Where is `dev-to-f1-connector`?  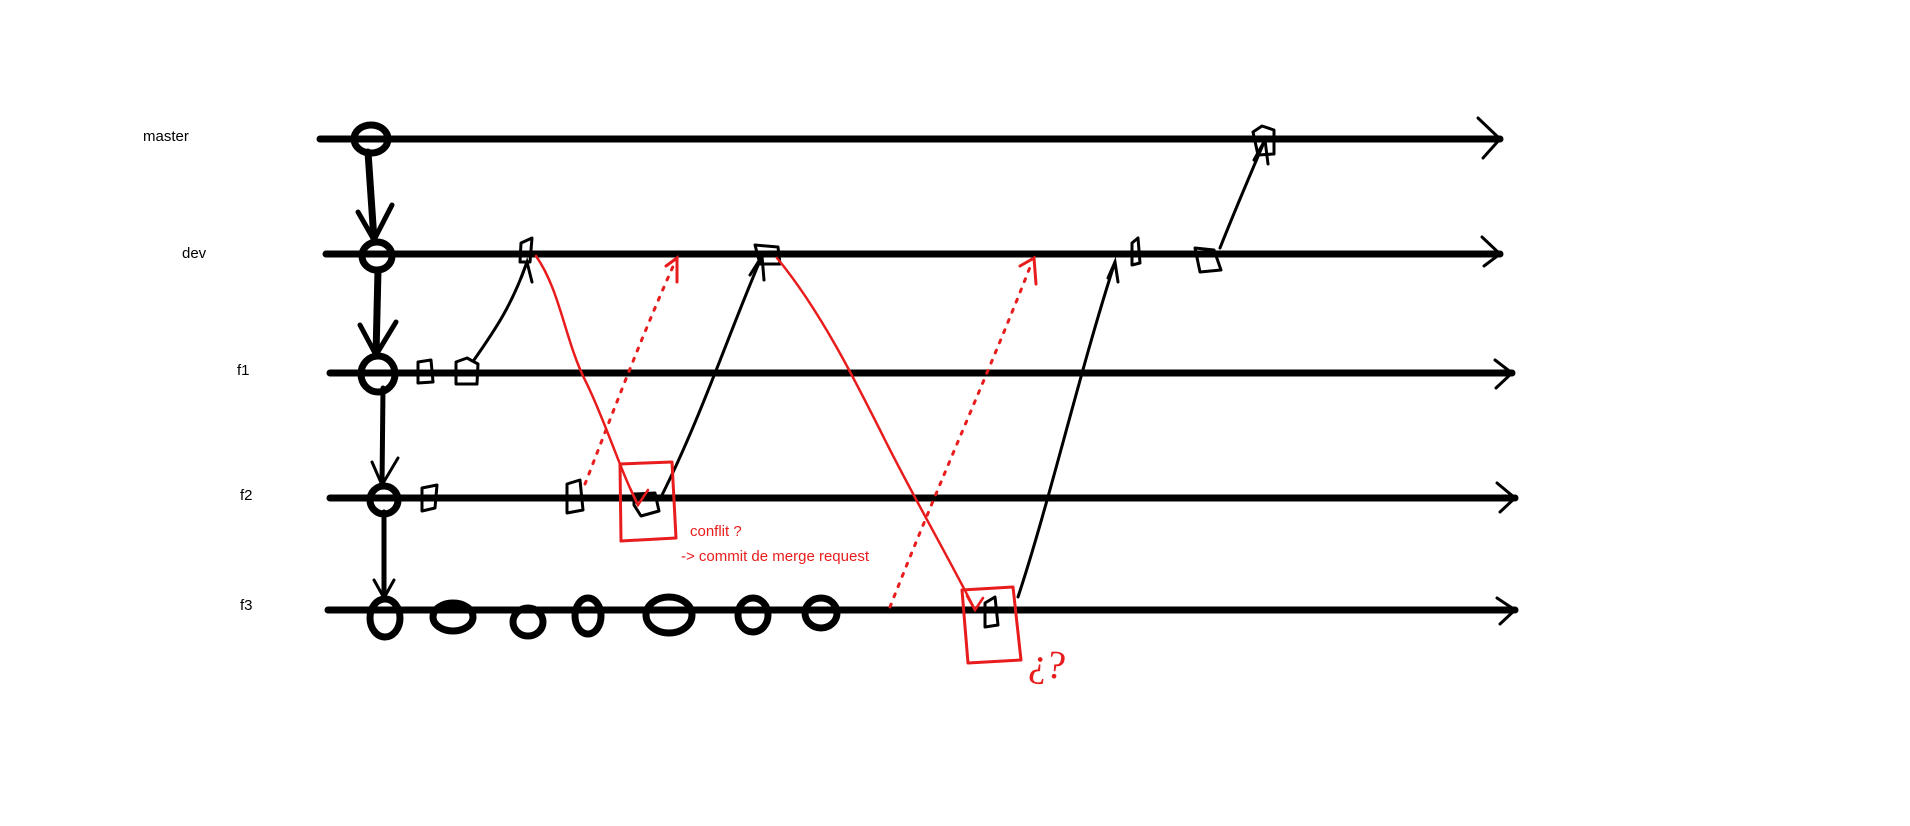 dev-to-f1-connector is located at coordinates (377, 312).